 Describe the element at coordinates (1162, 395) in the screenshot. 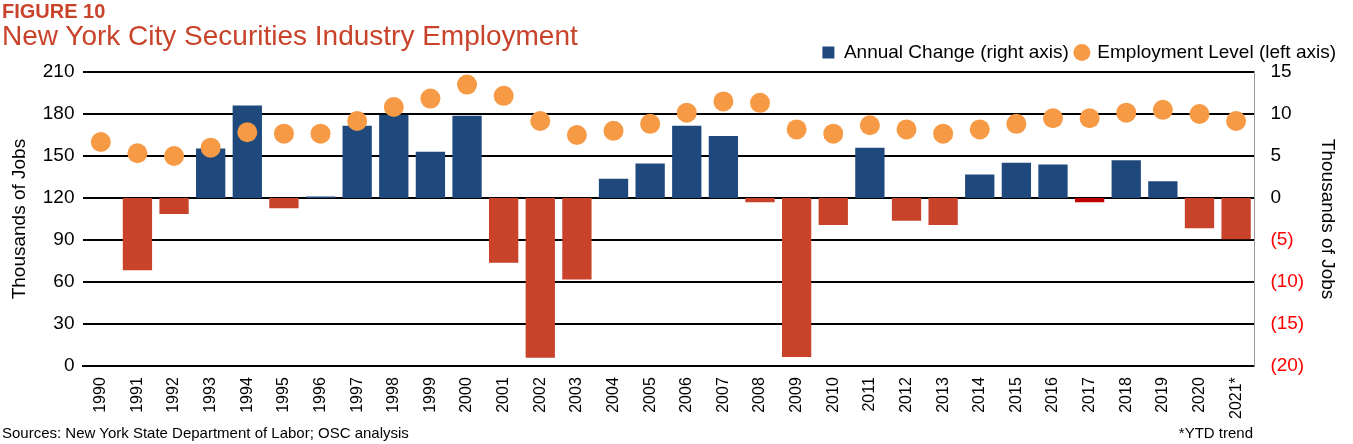

I see `x-tick-label: 2019` at that location.